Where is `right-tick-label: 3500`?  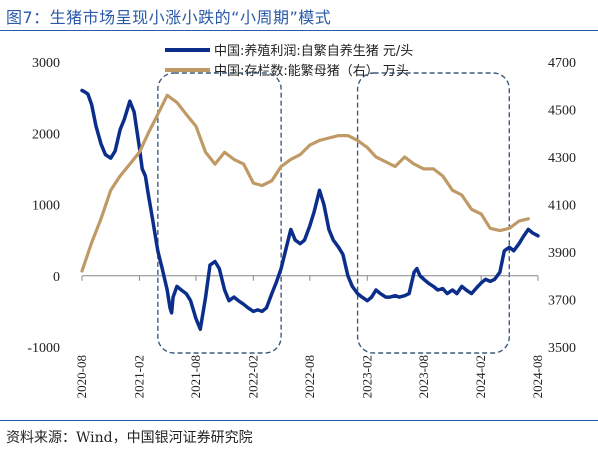 right-tick-label: 3500 is located at coordinates (562, 348).